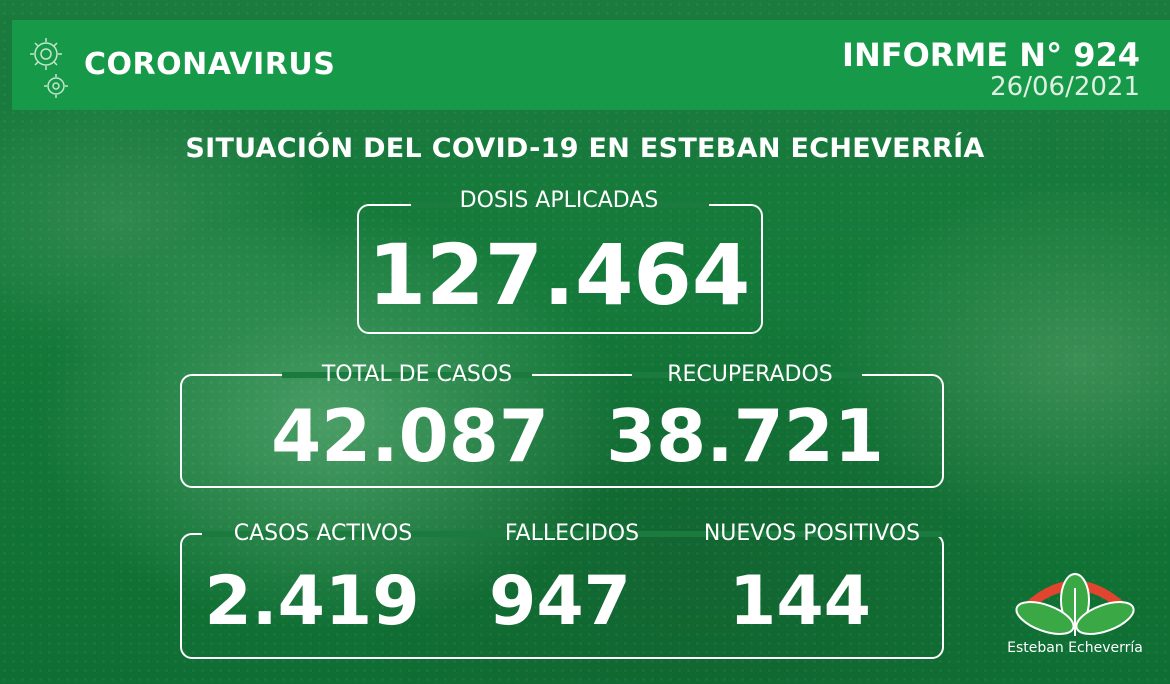 The height and width of the screenshot is (684, 1170). What do you see at coordinates (991, 55) in the screenshot?
I see `report-title: INFORME N° 924` at bounding box center [991, 55].